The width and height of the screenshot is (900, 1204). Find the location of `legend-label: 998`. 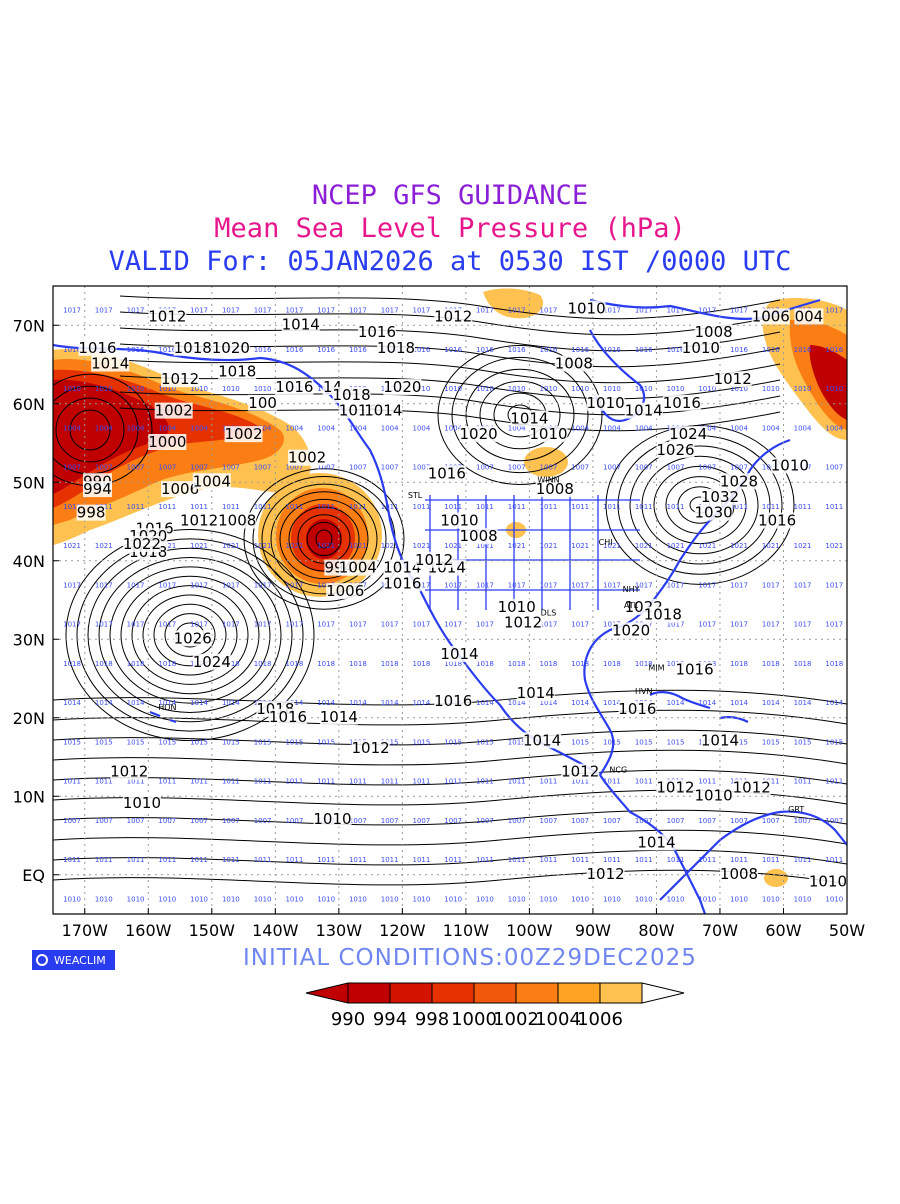

legend-label: 998 is located at coordinates (432, 1019).